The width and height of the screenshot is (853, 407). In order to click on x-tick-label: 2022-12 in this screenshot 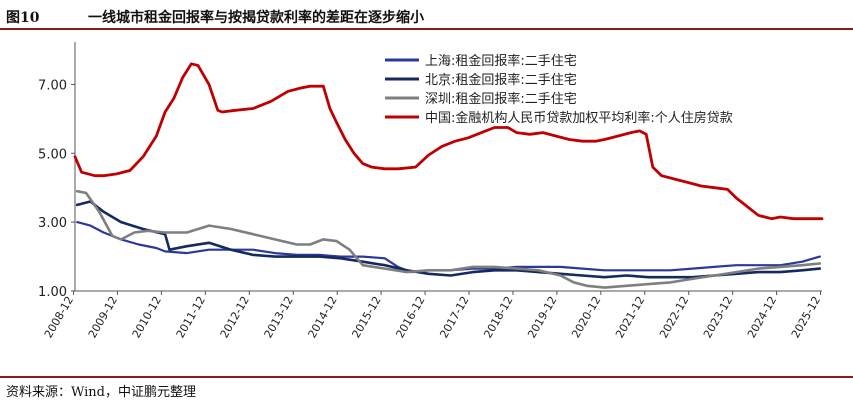, I will do `click(674, 317)`.